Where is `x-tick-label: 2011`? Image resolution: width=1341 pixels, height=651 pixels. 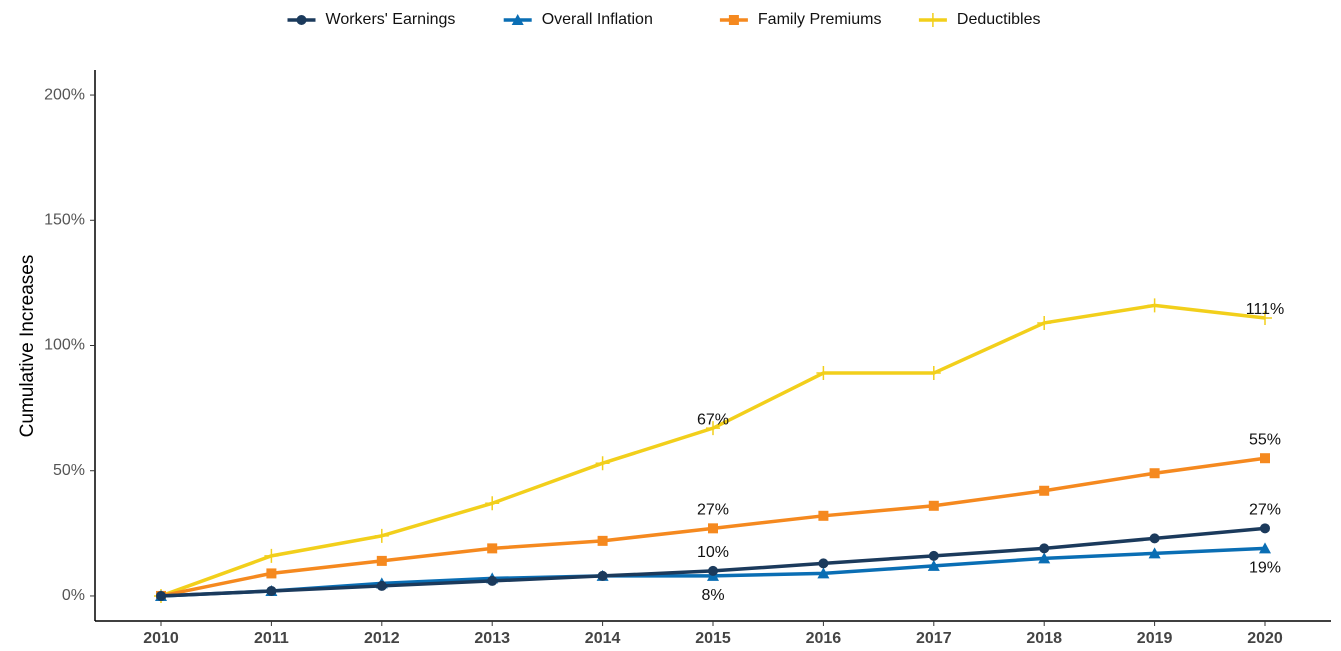
x-tick-label: 2011 is located at coordinates (271, 638).